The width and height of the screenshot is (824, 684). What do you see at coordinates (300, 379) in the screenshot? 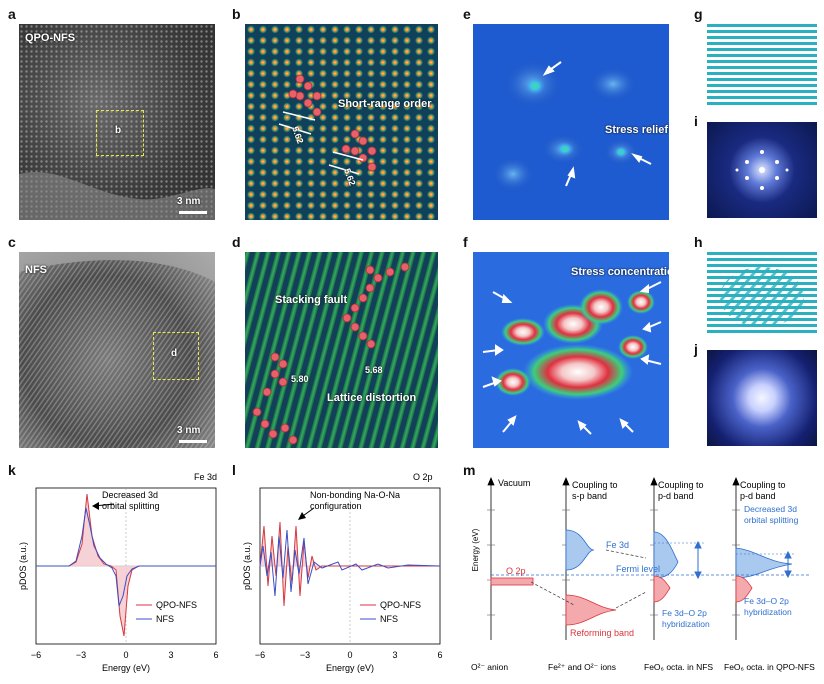
I see `spacing-1: 5.80` at bounding box center [300, 379].